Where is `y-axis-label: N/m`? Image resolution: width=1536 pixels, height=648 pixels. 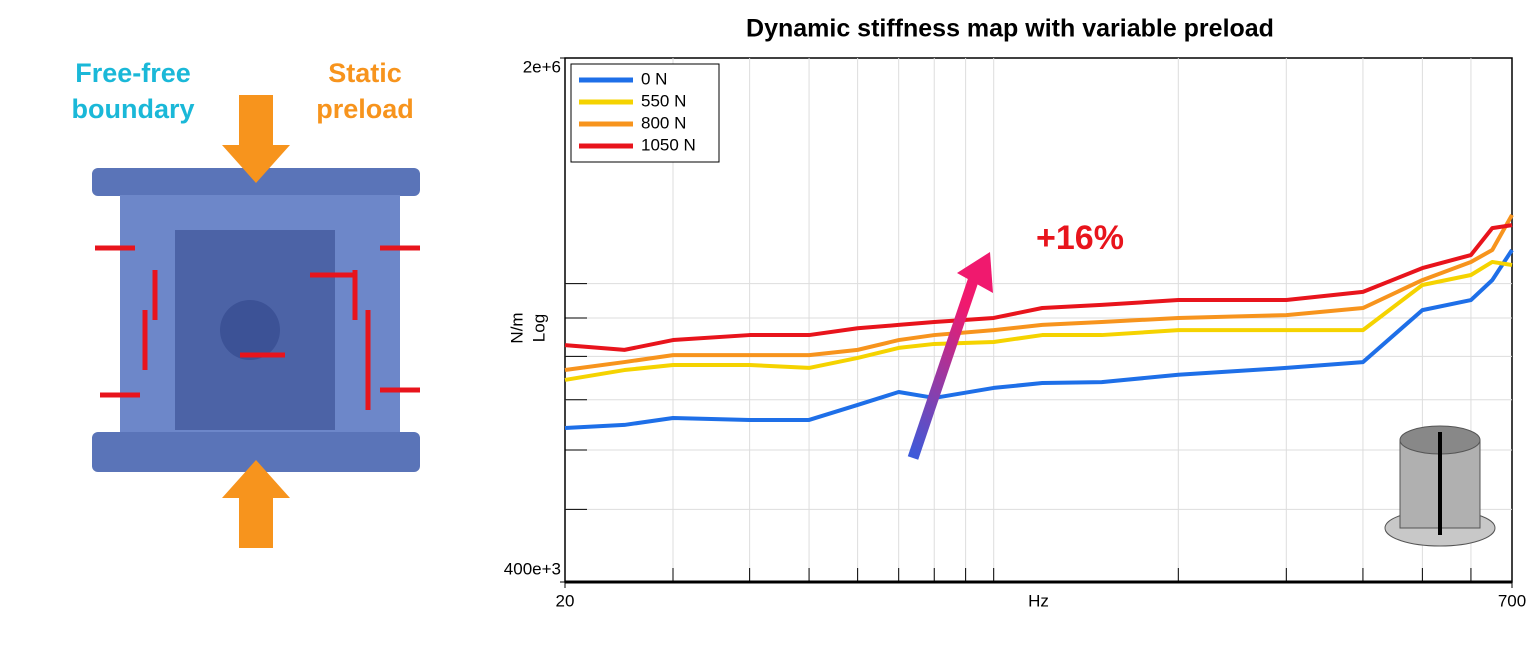 y-axis-label: N/m is located at coordinates (516, 327).